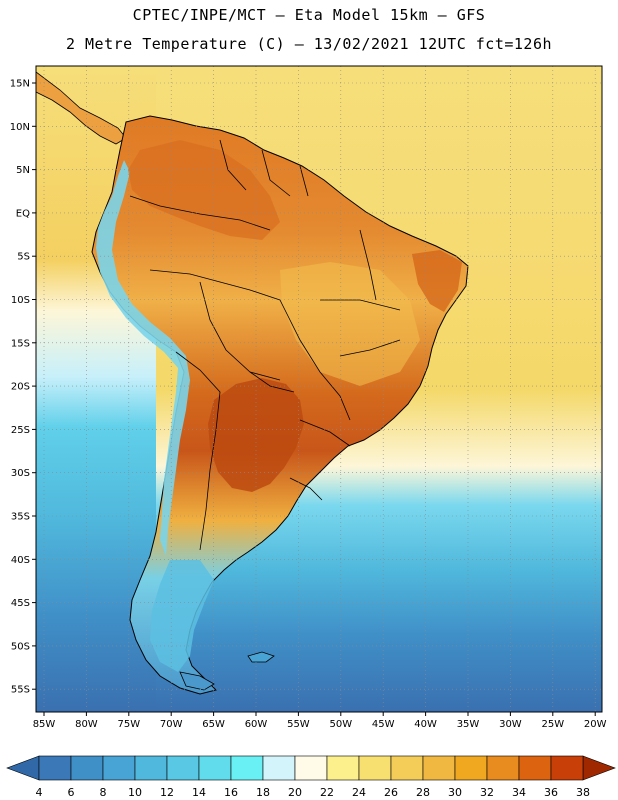 This screenshot has width=618, height=800. Describe the element at coordinates (20, 560) in the screenshot. I see `lat-tick-label: 40S` at that location.